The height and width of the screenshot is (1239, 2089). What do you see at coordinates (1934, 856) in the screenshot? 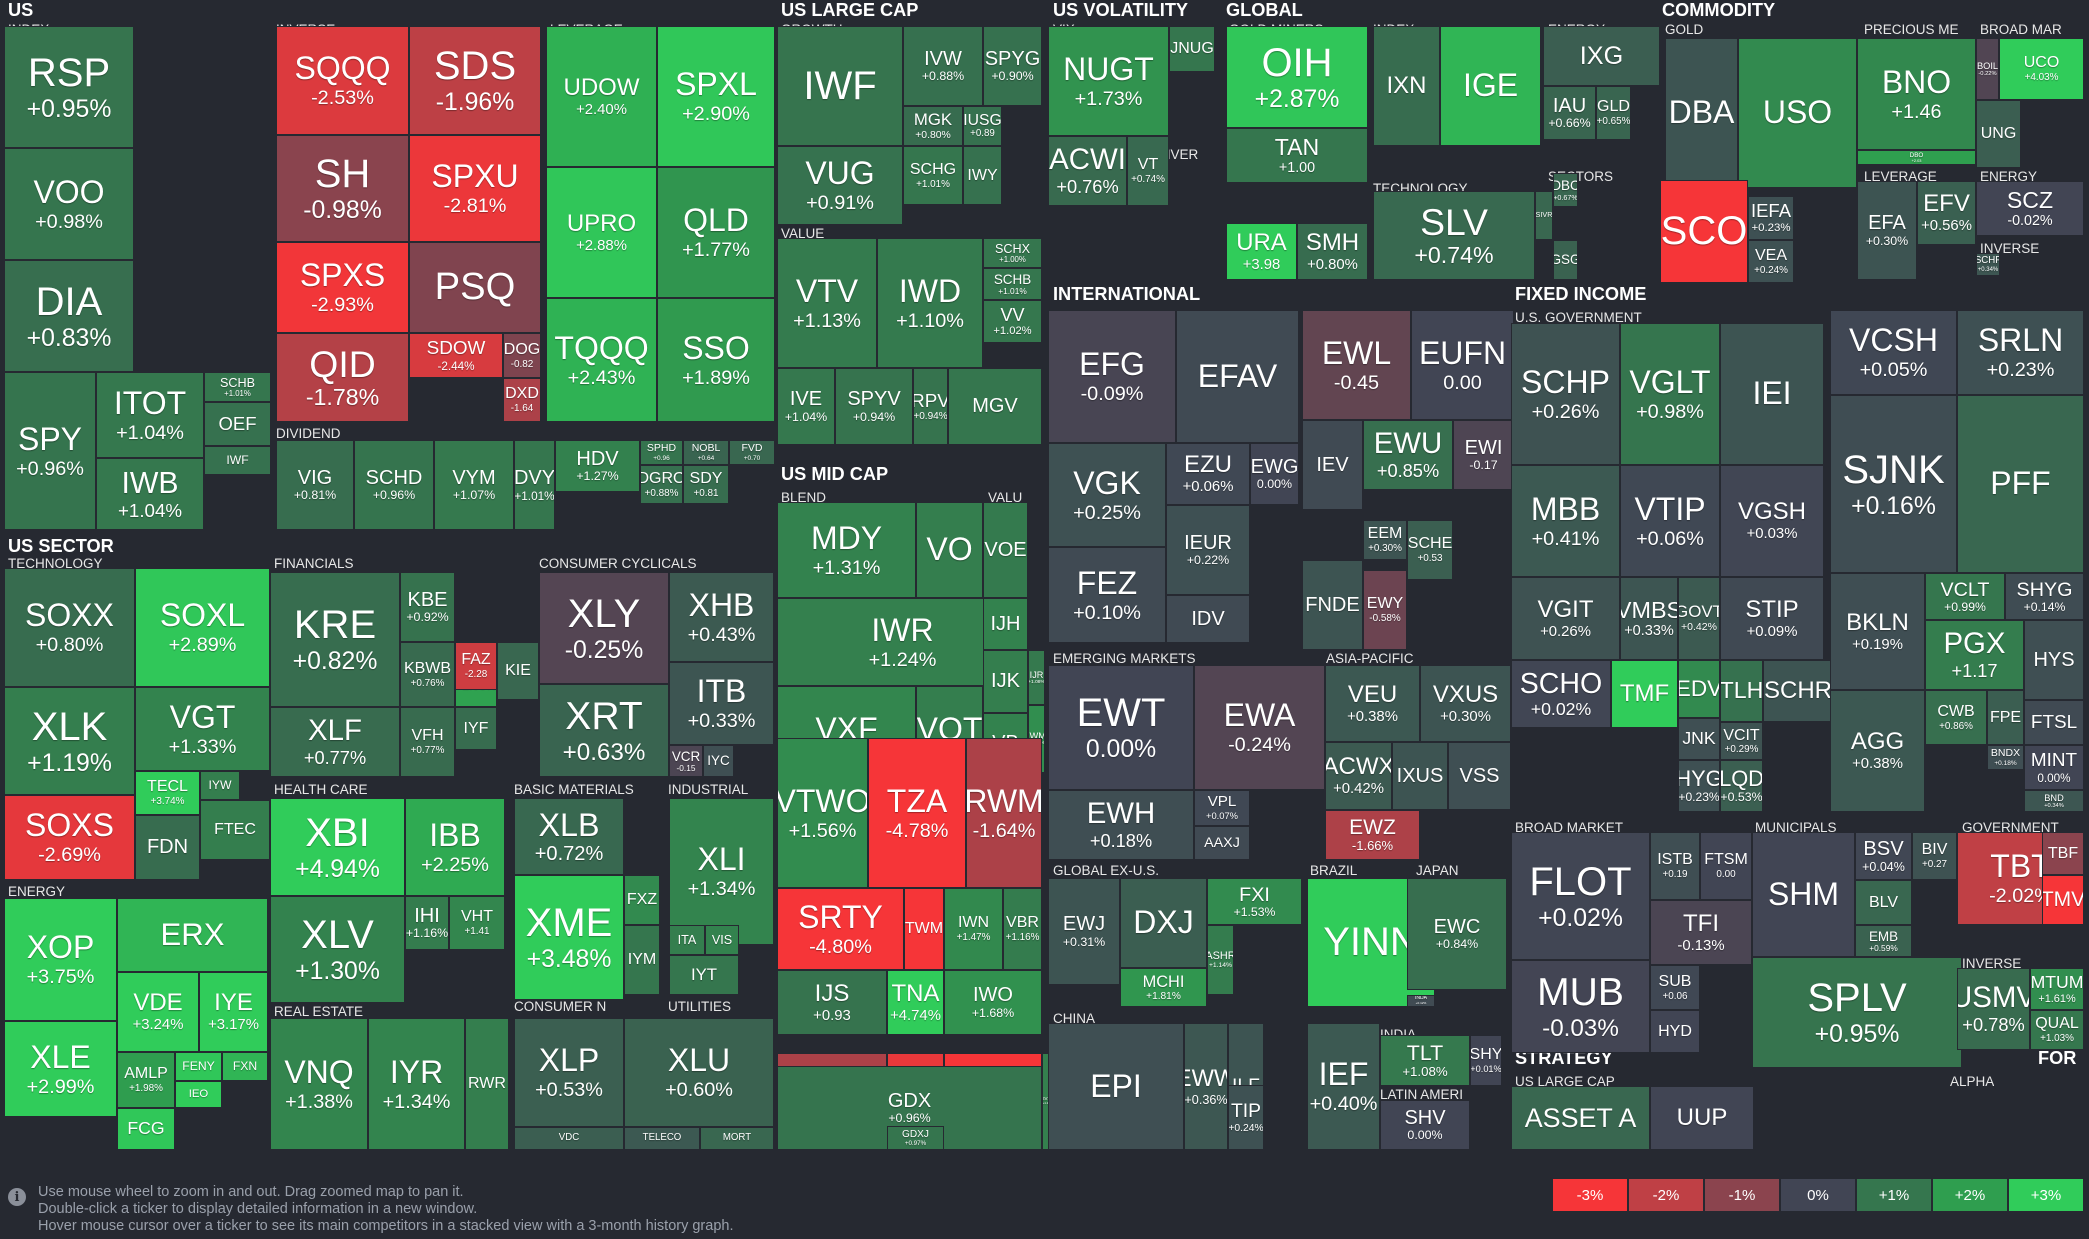
I see `ticker-biv: BIV +0.27` at bounding box center [1934, 856].